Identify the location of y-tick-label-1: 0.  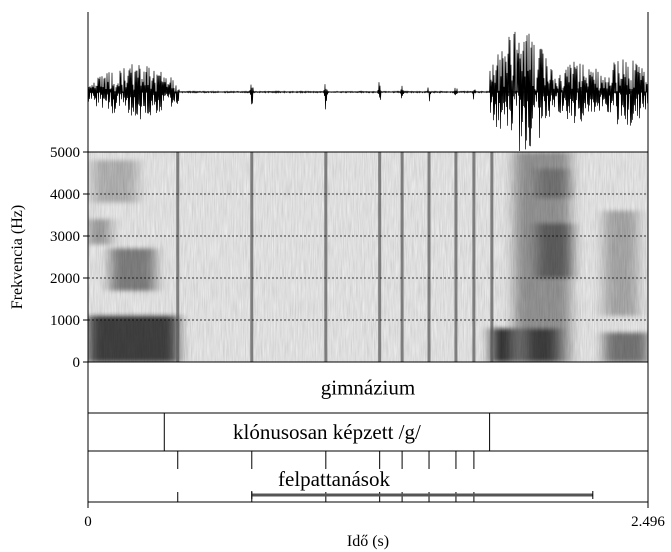
(77, 363).